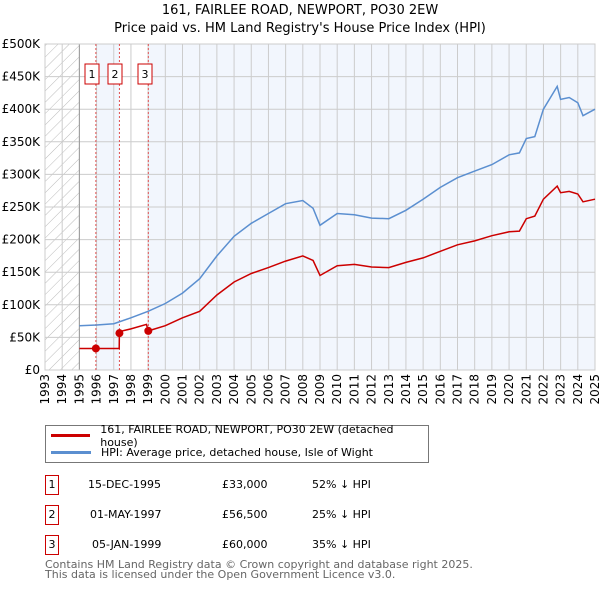 The width and height of the screenshot is (600, 590). I want to click on x-tick-label: 2008, so click(303, 389).